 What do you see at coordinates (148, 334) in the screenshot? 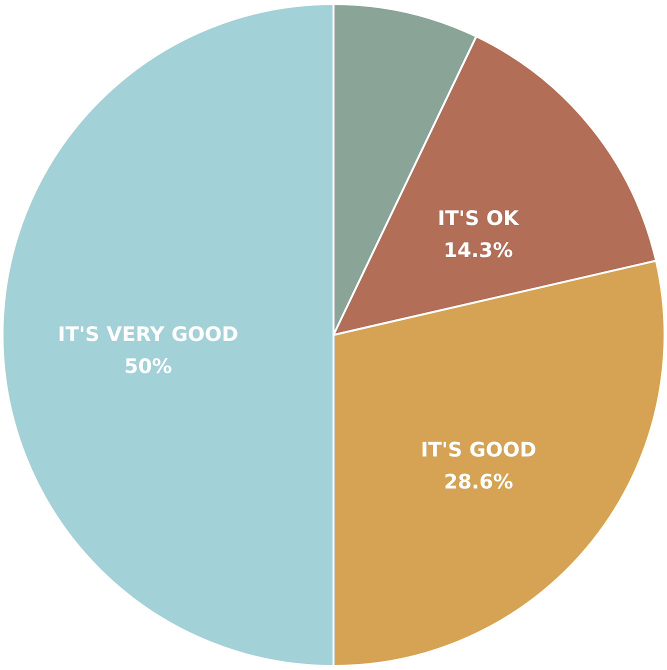
I see `slice-label: IT'S VERY GOOD` at bounding box center [148, 334].